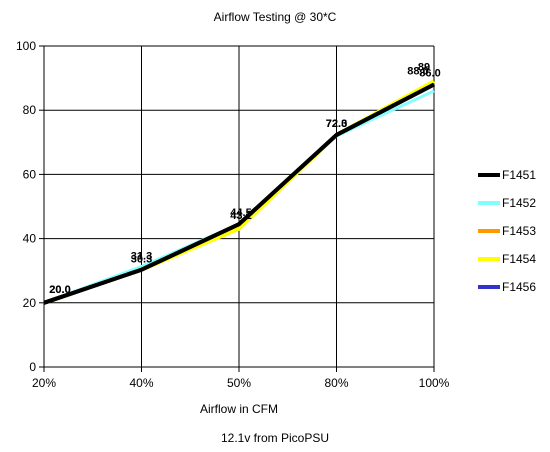 Image resolution: width=550 pixels, height=452 pixels. What do you see at coordinates (519, 231) in the screenshot?
I see `legend-label: F1453` at bounding box center [519, 231].